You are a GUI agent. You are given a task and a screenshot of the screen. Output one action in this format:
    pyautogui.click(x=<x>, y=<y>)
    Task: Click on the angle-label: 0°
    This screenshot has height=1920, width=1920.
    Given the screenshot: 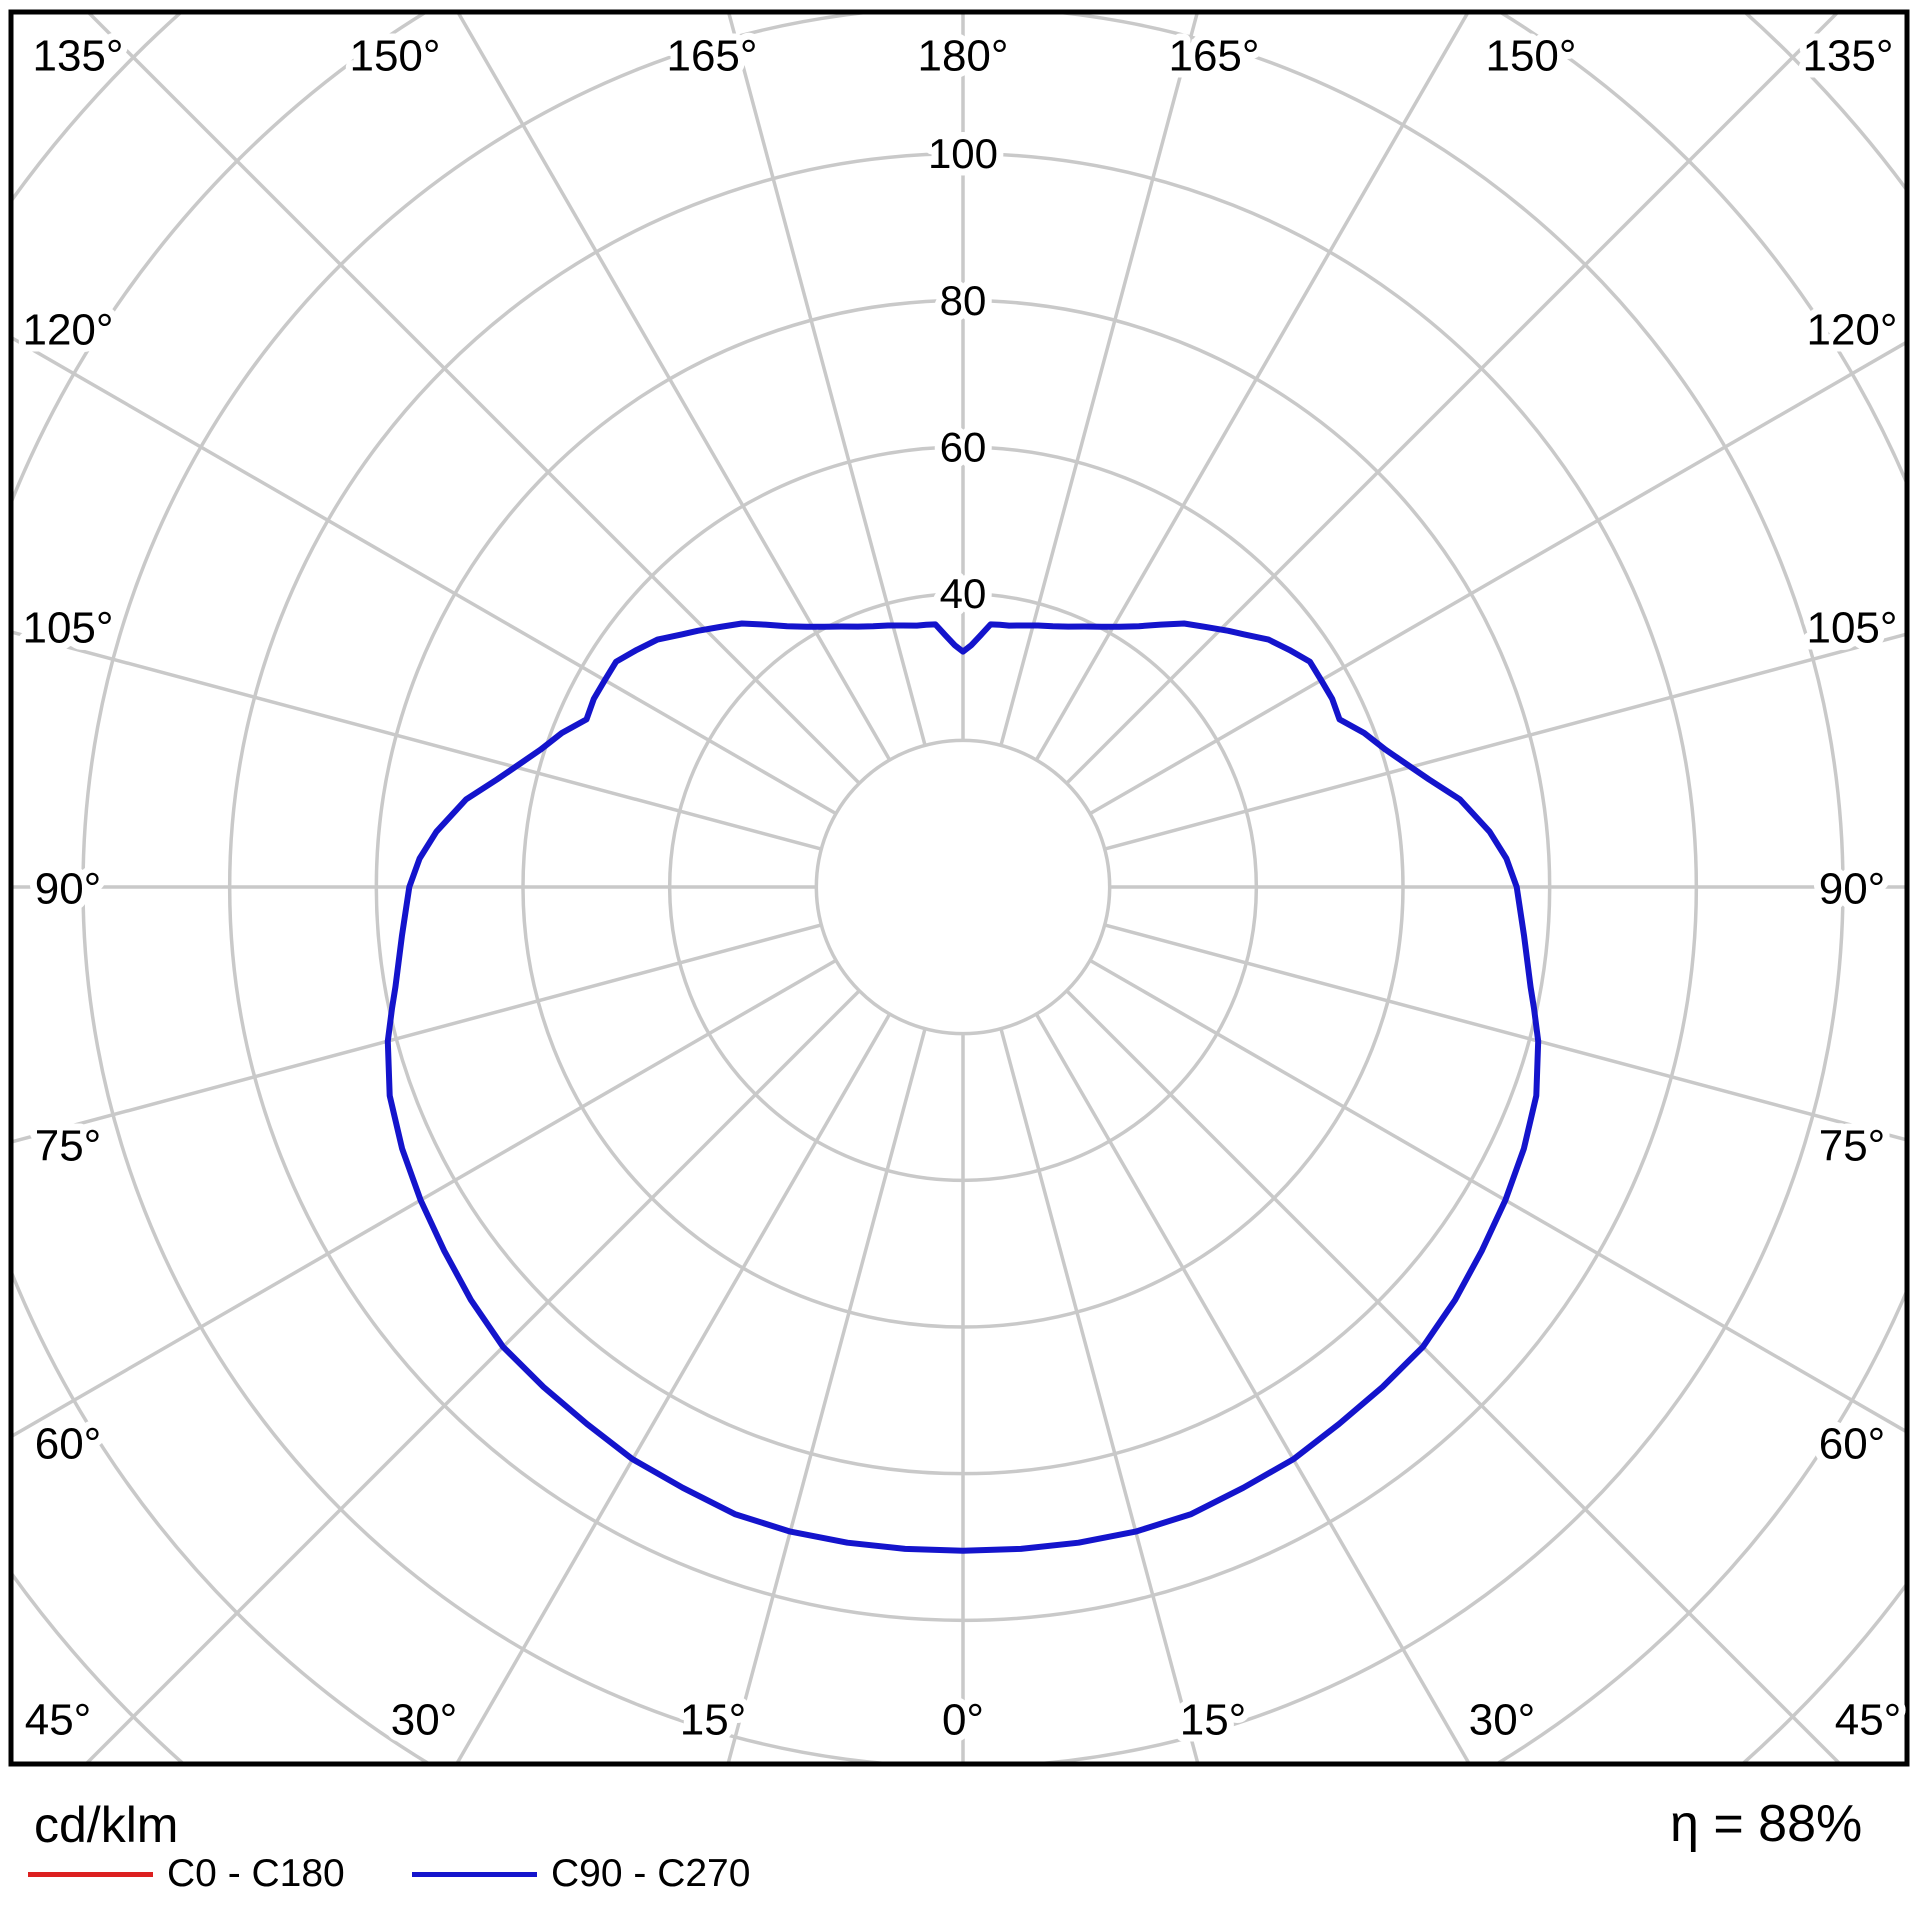 What is the action you would take?
    pyautogui.click(x=963, y=1720)
    